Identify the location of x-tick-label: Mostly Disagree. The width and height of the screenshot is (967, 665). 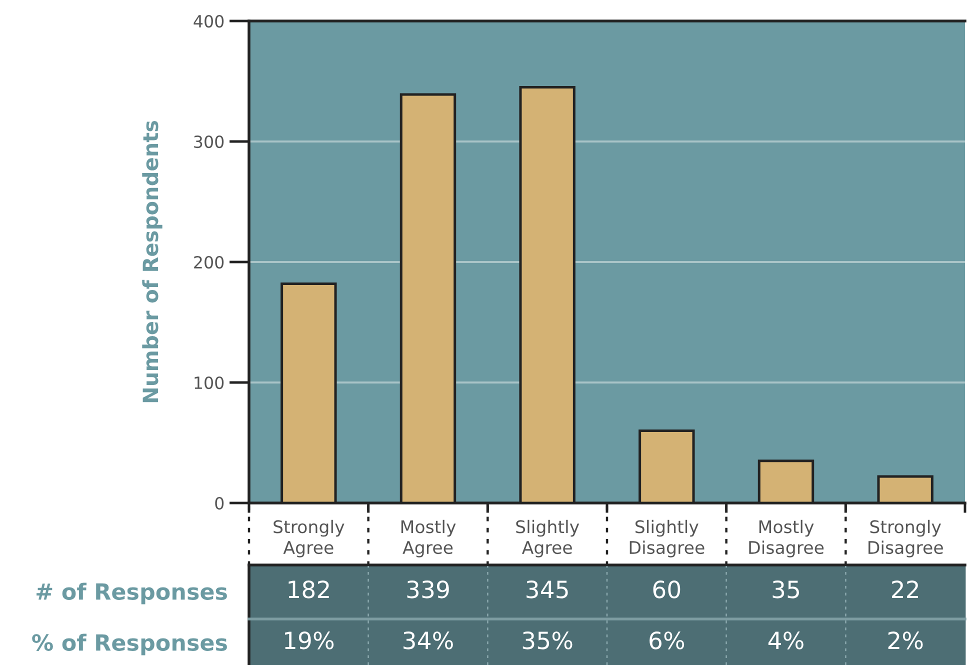
(786, 539).